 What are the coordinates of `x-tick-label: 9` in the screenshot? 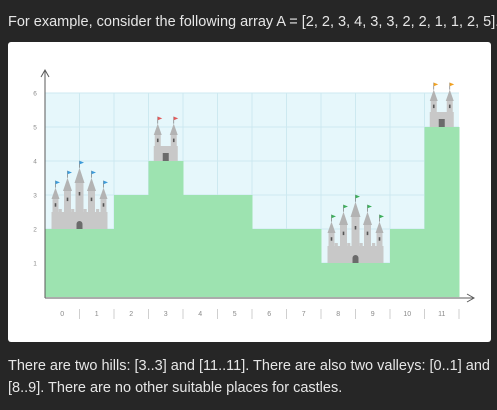 It's located at (373, 314).